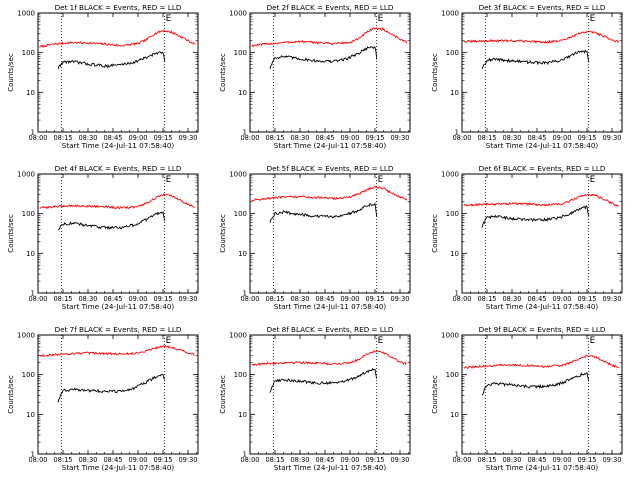  Describe the element at coordinates (118, 329) in the screenshot. I see `panel-title: Det 7f BLACK = Events, RED = LLD` at that location.